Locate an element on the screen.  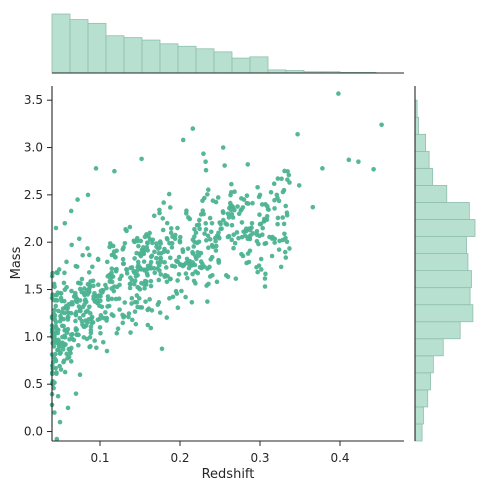
marginal-hist-y is located at coordinates (445, 270).